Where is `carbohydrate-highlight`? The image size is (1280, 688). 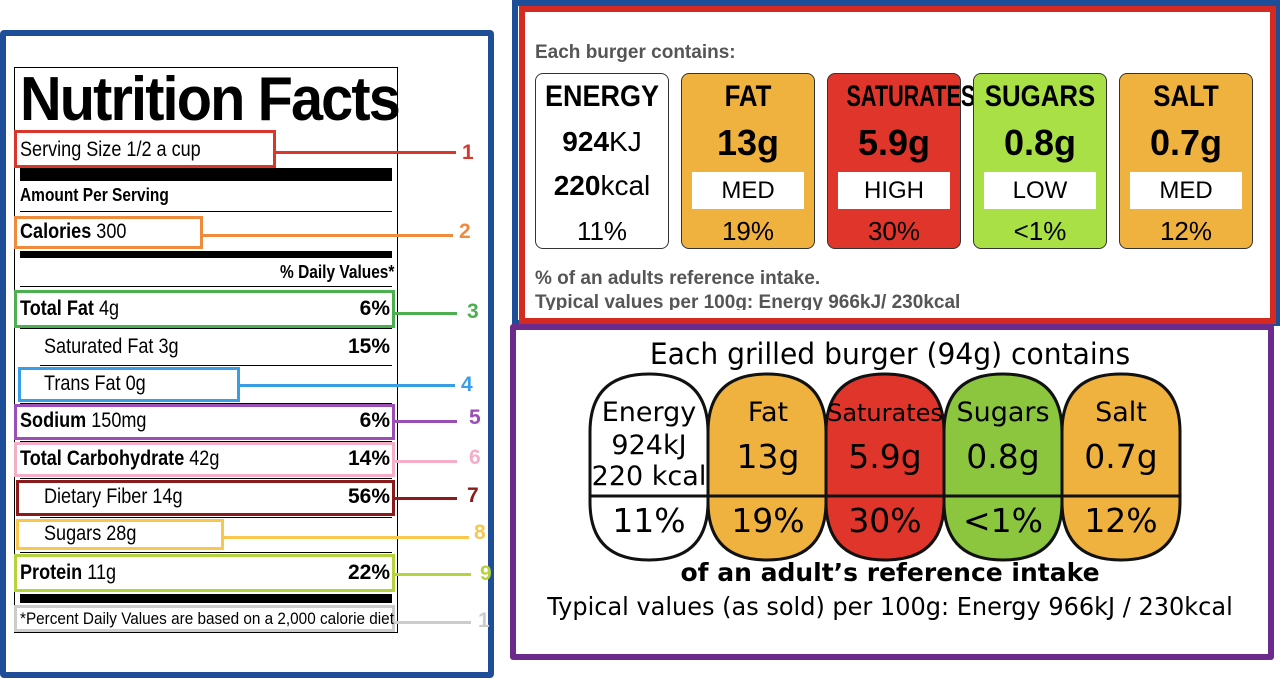 carbohydrate-highlight is located at coordinates (204, 459).